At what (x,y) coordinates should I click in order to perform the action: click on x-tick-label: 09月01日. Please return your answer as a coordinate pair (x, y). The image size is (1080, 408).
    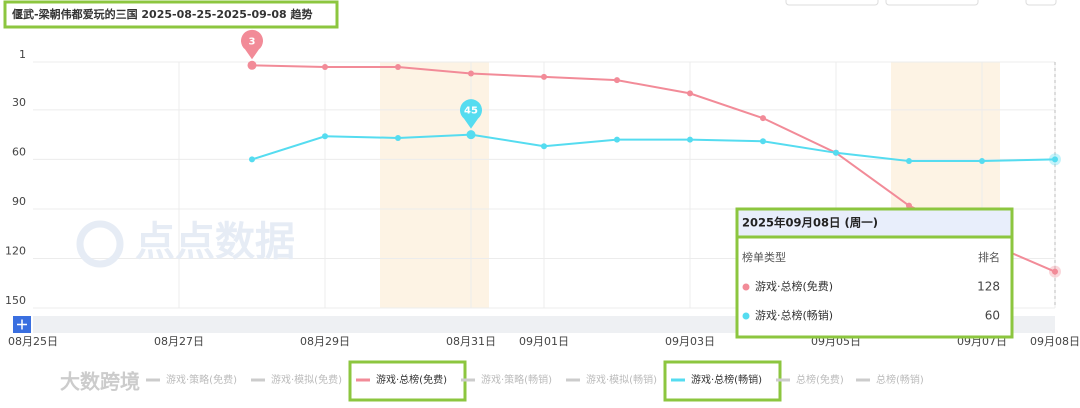
    Looking at the image, I should click on (544, 341).